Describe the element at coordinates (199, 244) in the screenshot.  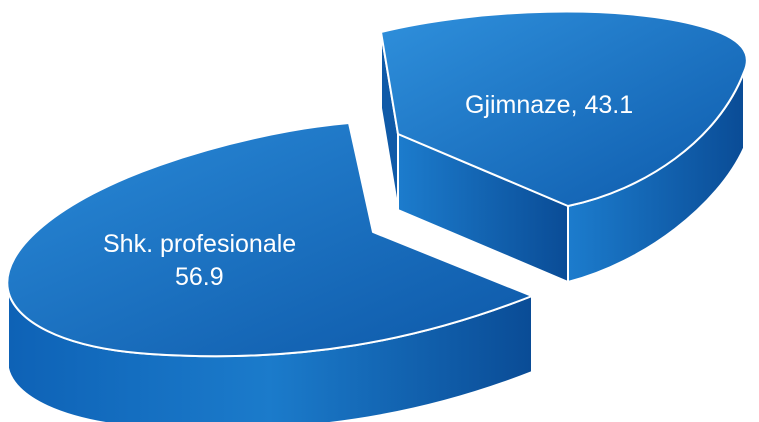
I see `data-label-shk-profesionale-name: Shk. profesionale` at that location.